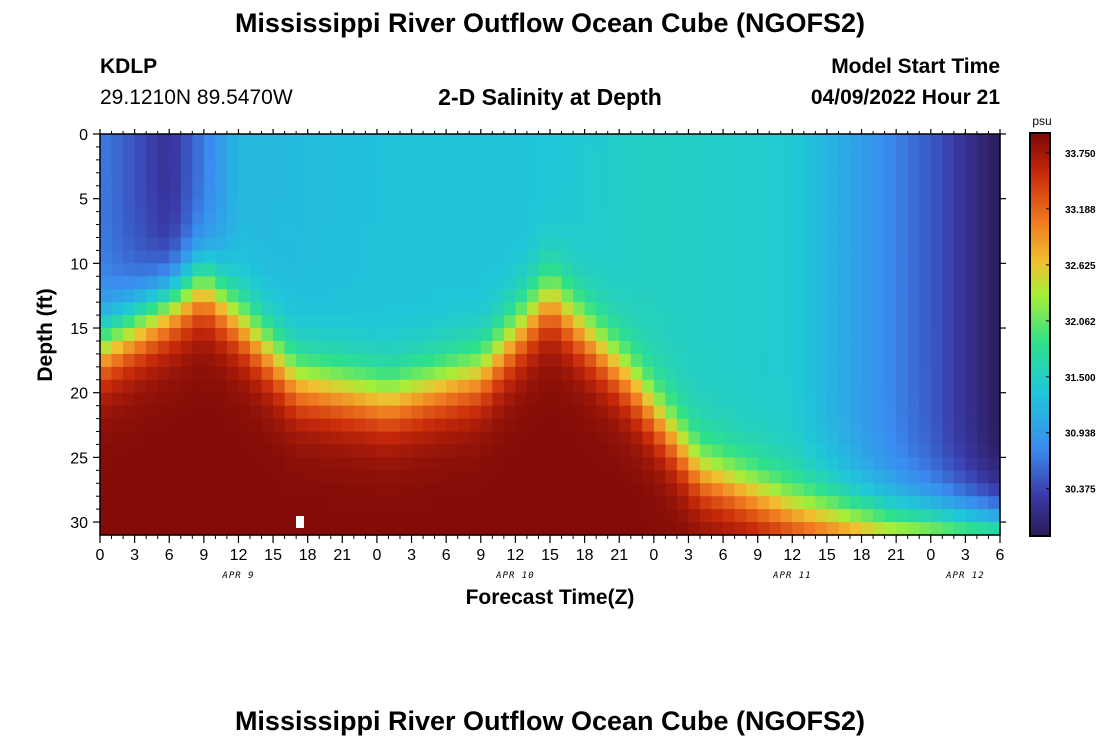 The width and height of the screenshot is (1100, 750). I want to click on x-tick-label: 0, so click(930, 555).